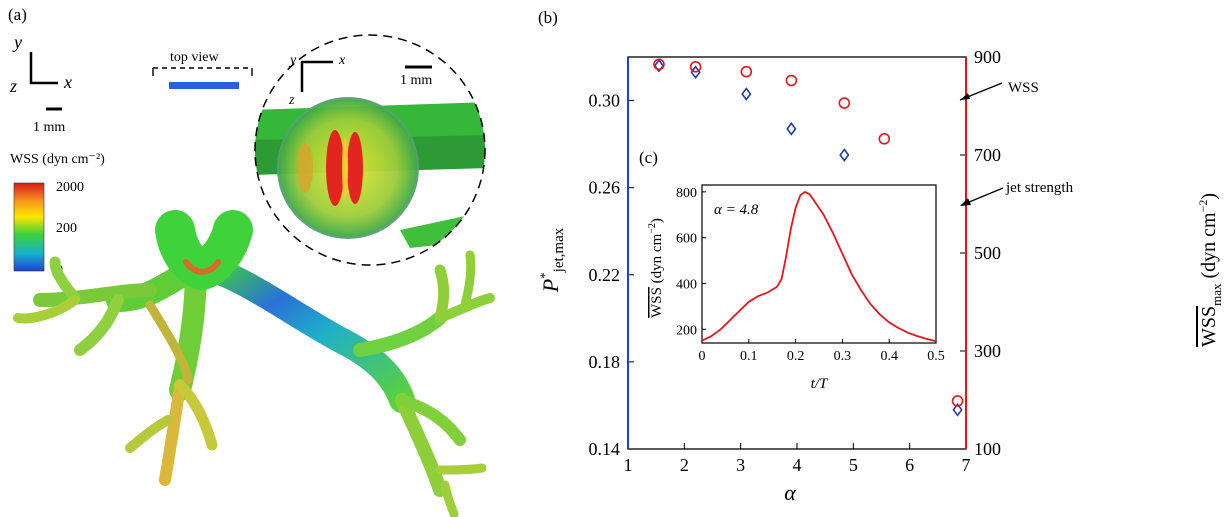 The width and height of the screenshot is (1230, 517). Describe the element at coordinates (749, 356) in the screenshot. I see `inset-x-tick-label: 0.1` at that location.